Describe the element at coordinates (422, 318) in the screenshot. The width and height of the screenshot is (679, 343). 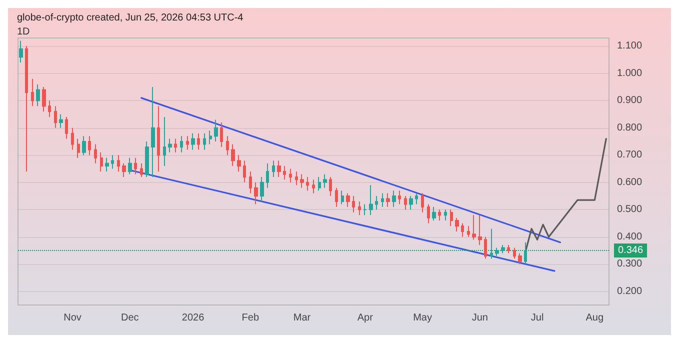
I see `x-tick-label: May` at that location.